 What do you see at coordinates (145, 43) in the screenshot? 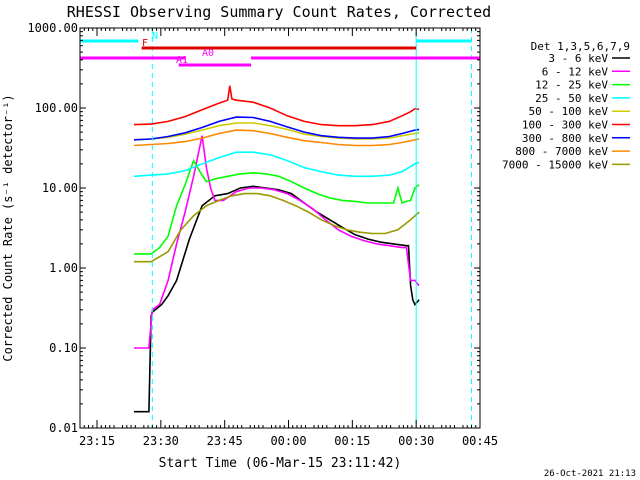
I see `state-label-f: F` at bounding box center [145, 43].